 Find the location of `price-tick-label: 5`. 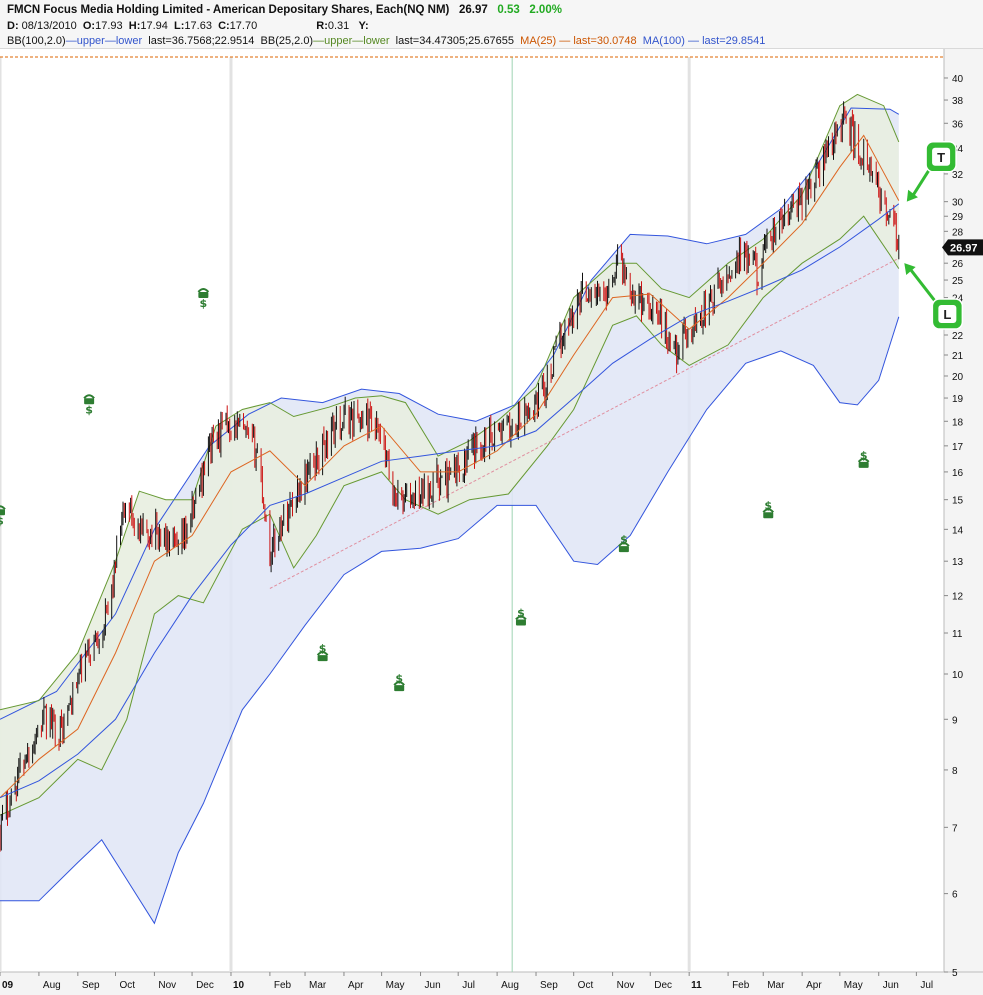

price-tick-label: 5 is located at coordinates (955, 973).